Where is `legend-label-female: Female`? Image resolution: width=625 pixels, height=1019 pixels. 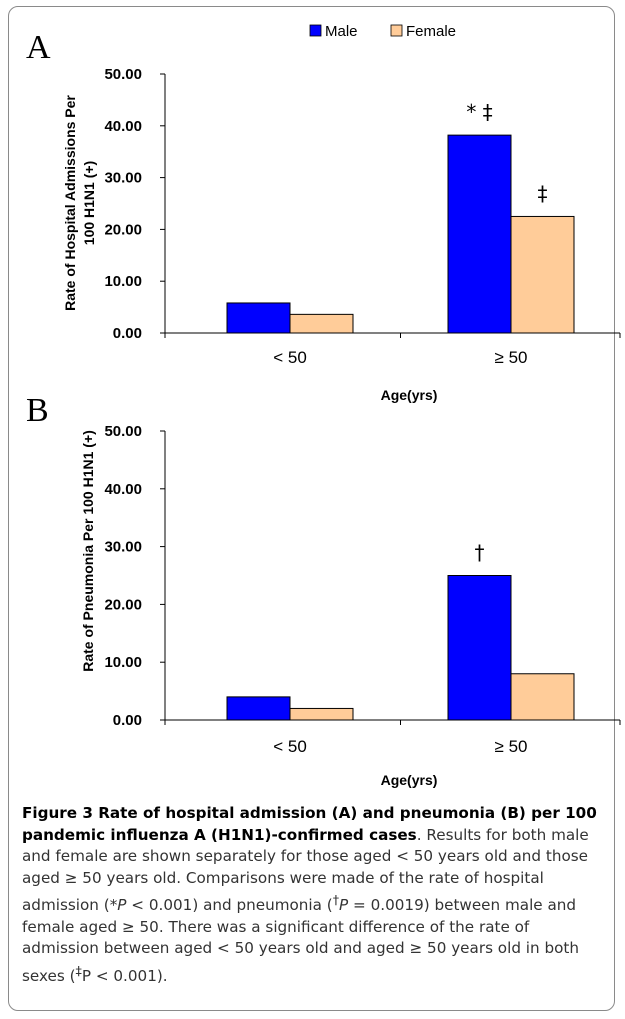 legend-label-female: Female is located at coordinates (431, 31).